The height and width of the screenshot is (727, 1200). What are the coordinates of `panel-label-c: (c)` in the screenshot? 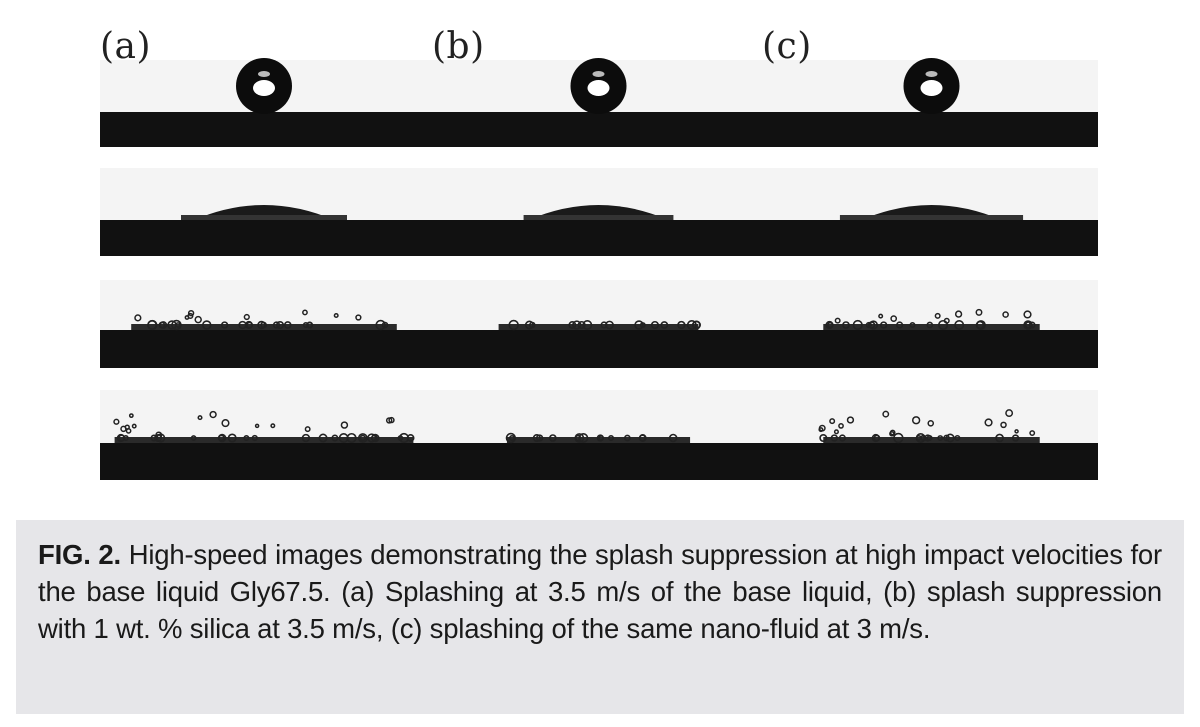 It's located at (787, 46).